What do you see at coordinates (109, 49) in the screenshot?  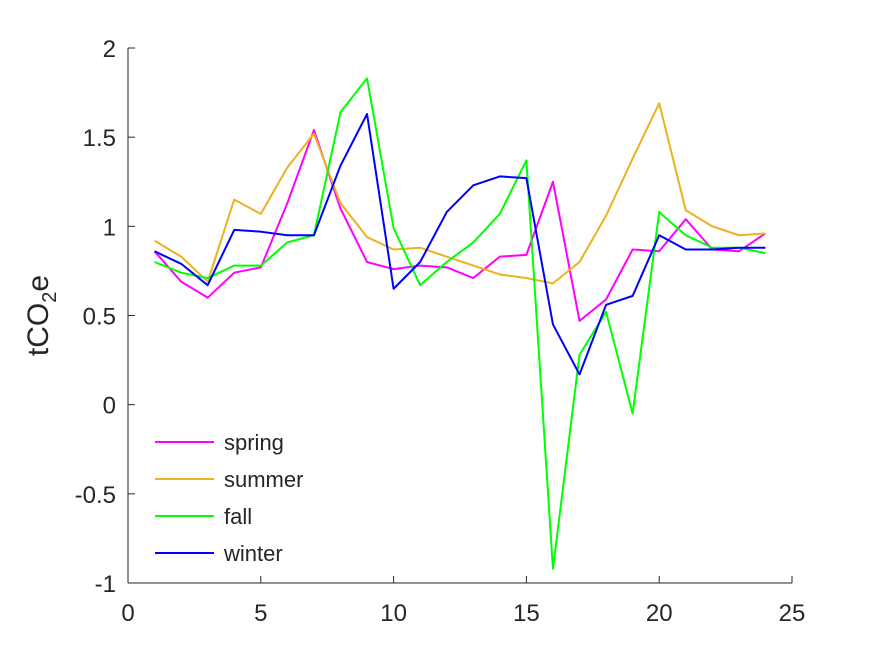 I see `y-tick-label: 2` at bounding box center [109, 49].